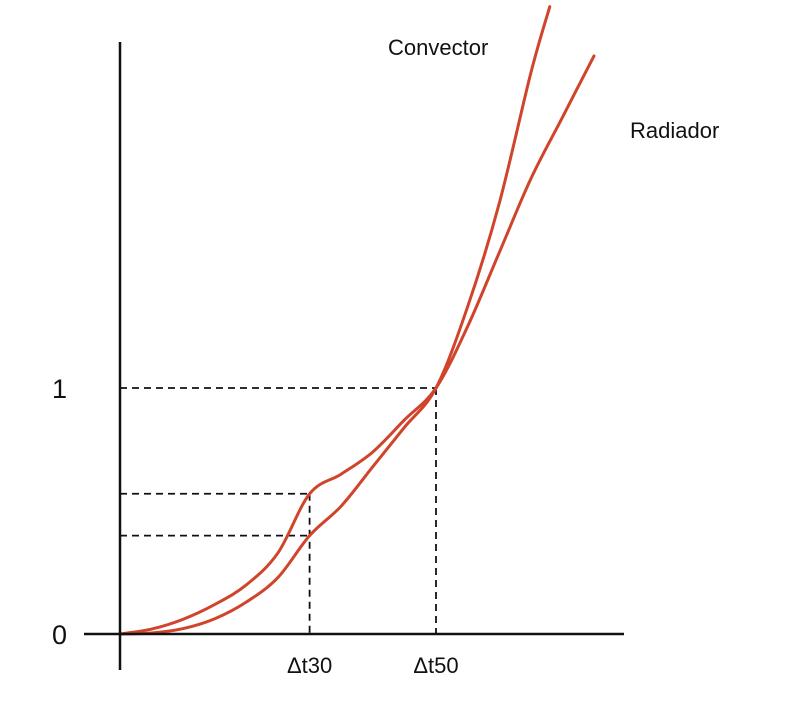  Describe the element at coordinates (278, 510) in the screenshot. I see `reference-lines` at that location.